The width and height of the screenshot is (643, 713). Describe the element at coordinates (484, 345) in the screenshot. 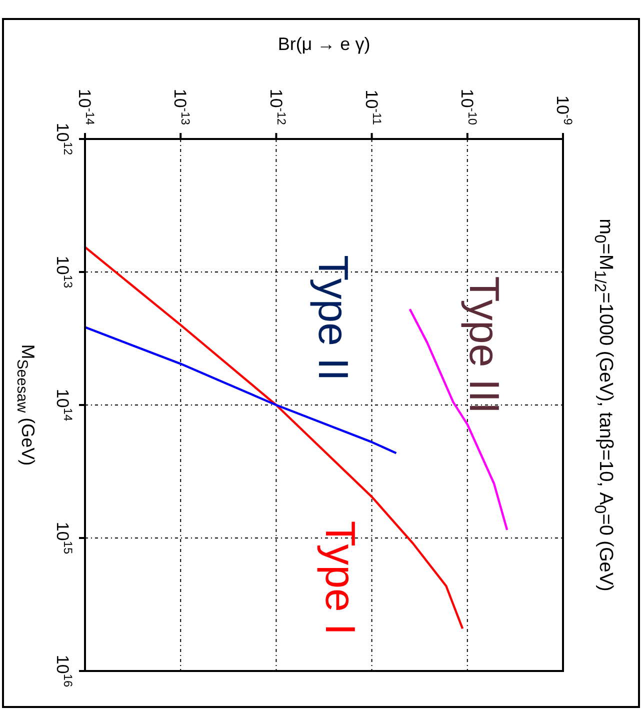

I see `text: Type III` at that location.